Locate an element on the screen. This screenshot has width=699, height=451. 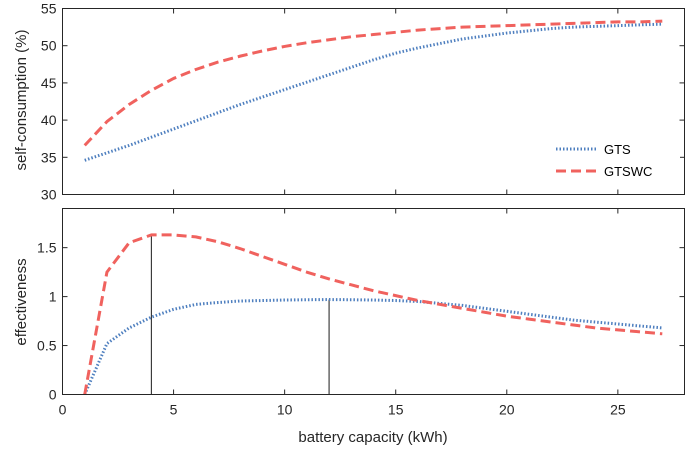
bottom-x-tick-label-2: 10 is located at coordinates (285, 410).